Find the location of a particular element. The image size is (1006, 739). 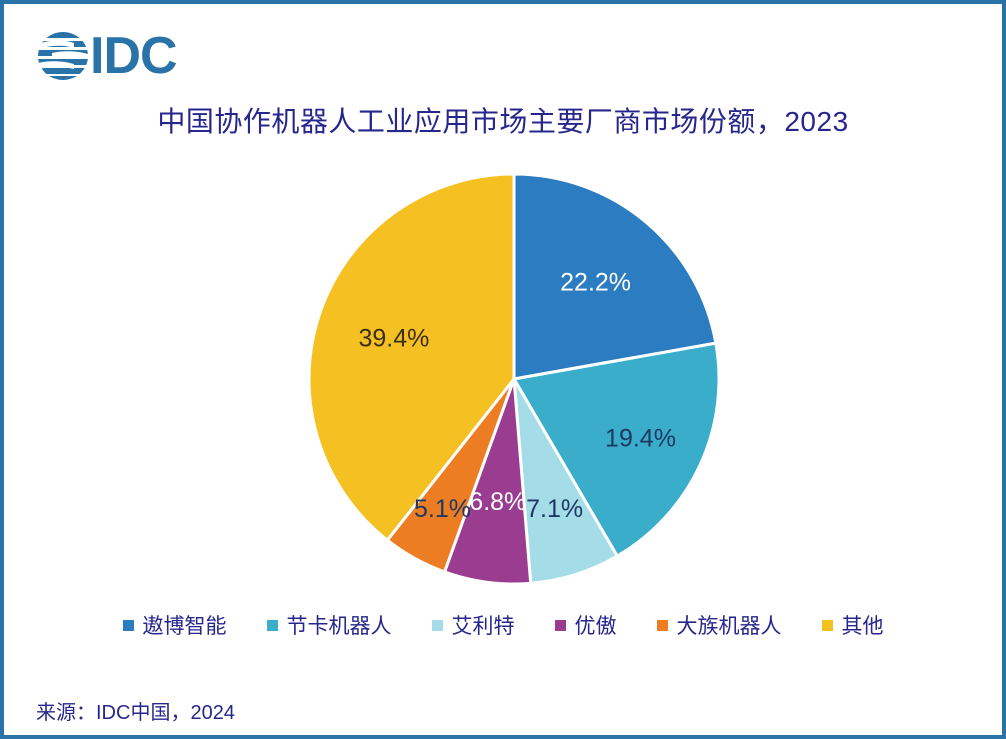

idc-globe-icon is located at coordinates (63, 56).